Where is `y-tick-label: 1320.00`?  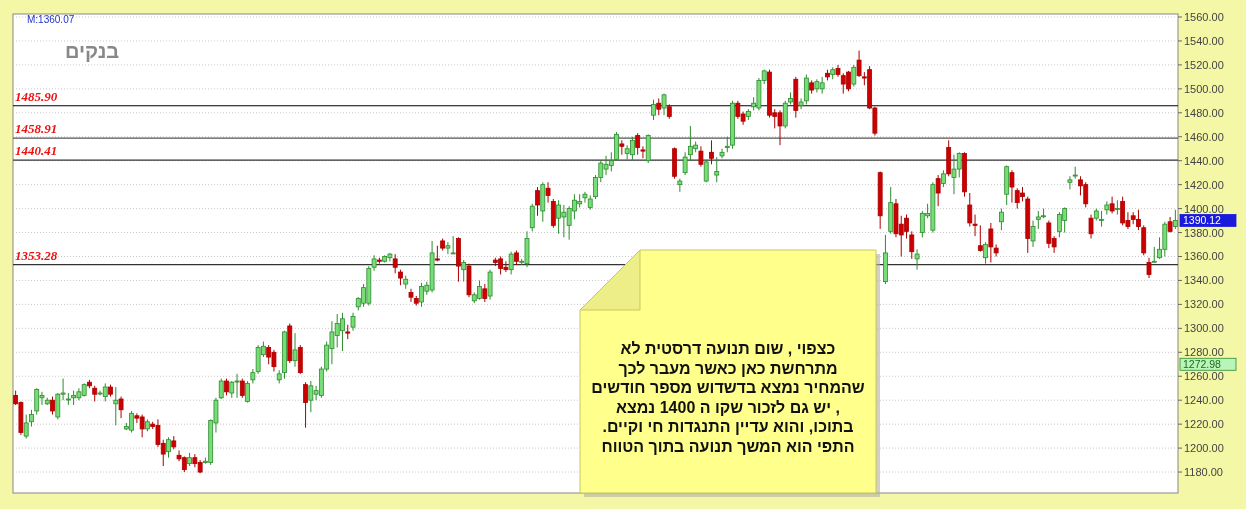 y-tick-label: 1320.00 is located at coordinates (1204, 304).